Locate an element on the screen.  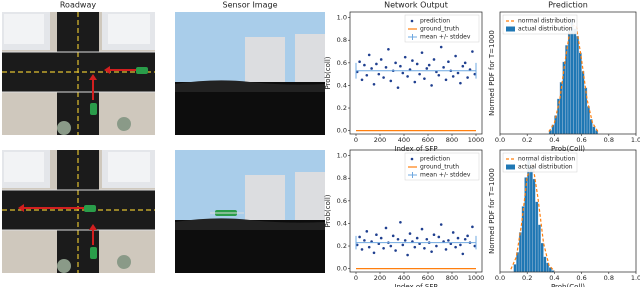
y-tick-label: 0.0 is located at coordinates (342, 269).